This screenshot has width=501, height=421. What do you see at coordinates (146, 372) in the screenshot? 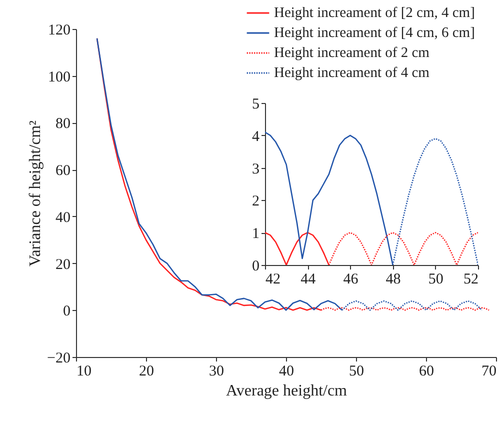
I see `x-tick-label: 20` at bounding box center [146, 372].